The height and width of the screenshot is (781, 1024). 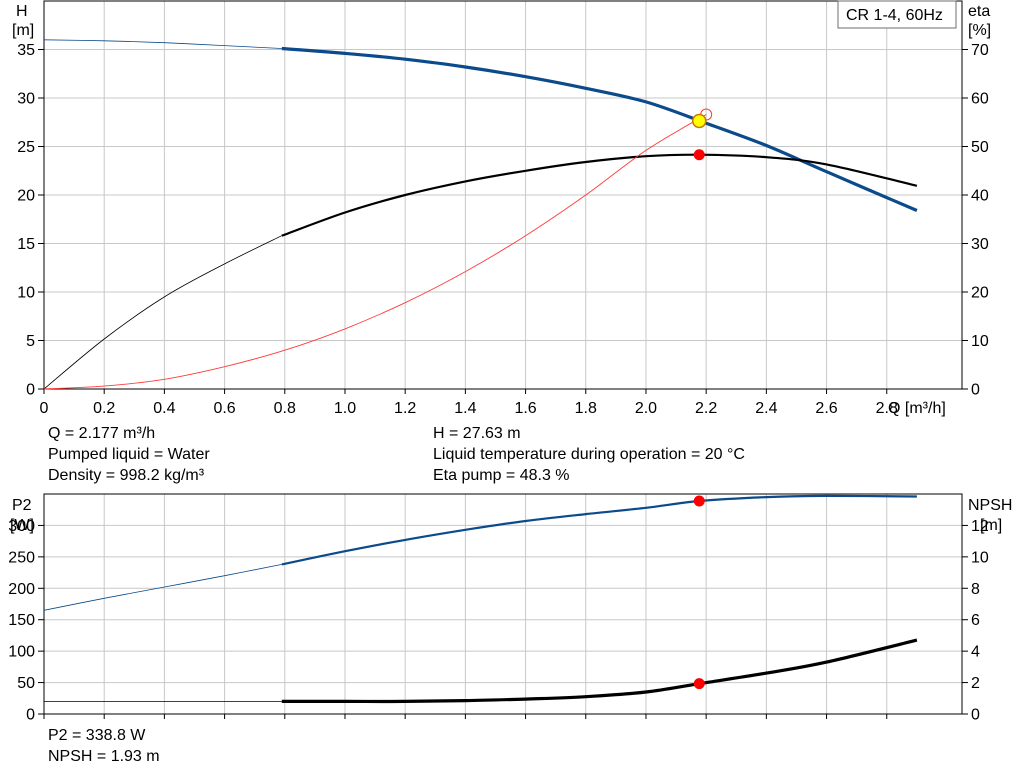 What do you see at coordinates (980, 526) in the screenshot?
I see `y2-tick-label: 12` at bounding box center [980, 526].